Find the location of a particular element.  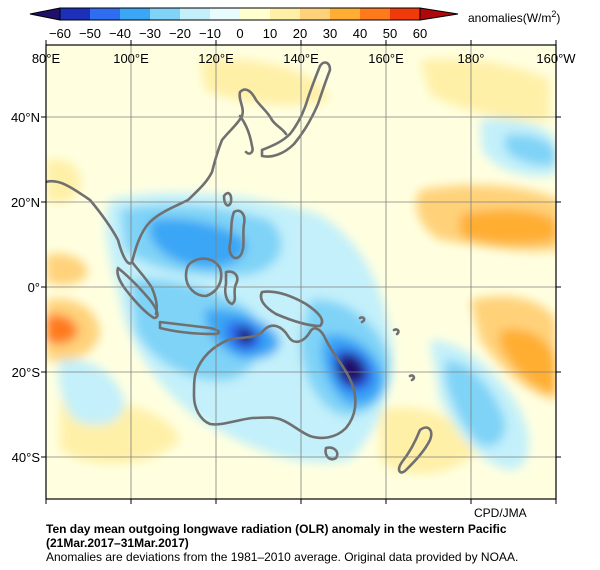

coastline-korea is located at coordinates (246, 134).